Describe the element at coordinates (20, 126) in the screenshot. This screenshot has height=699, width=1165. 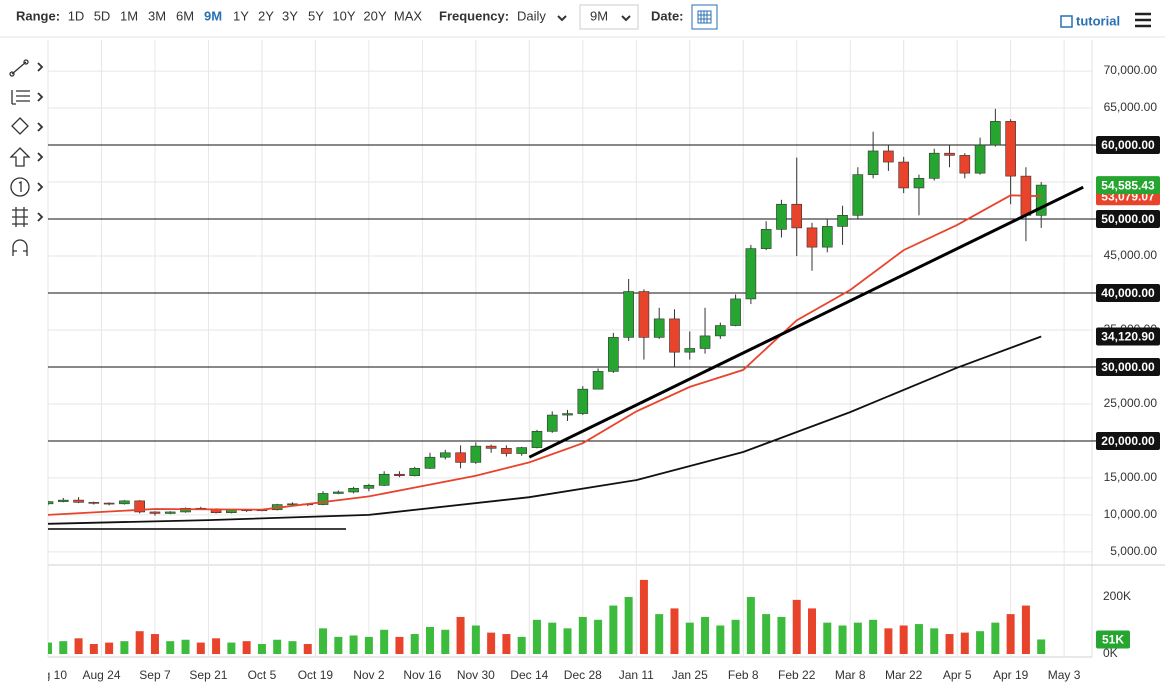
I see `shape-tool` at that location.